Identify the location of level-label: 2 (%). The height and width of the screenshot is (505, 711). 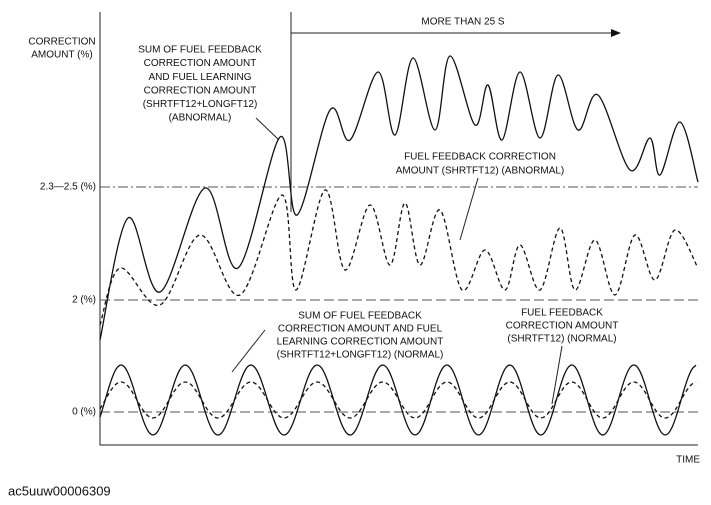
(84, 300).